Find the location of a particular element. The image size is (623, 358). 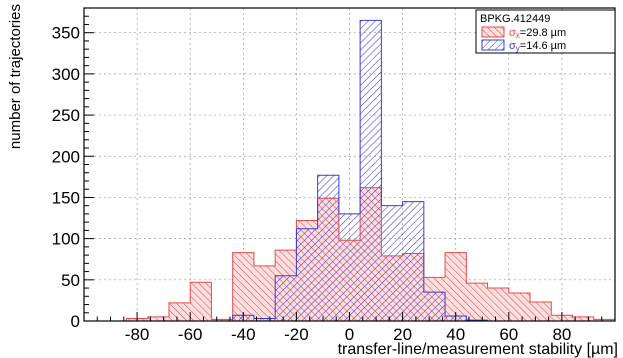

x-tick-label: 20 is located at coordinates (402, 334).